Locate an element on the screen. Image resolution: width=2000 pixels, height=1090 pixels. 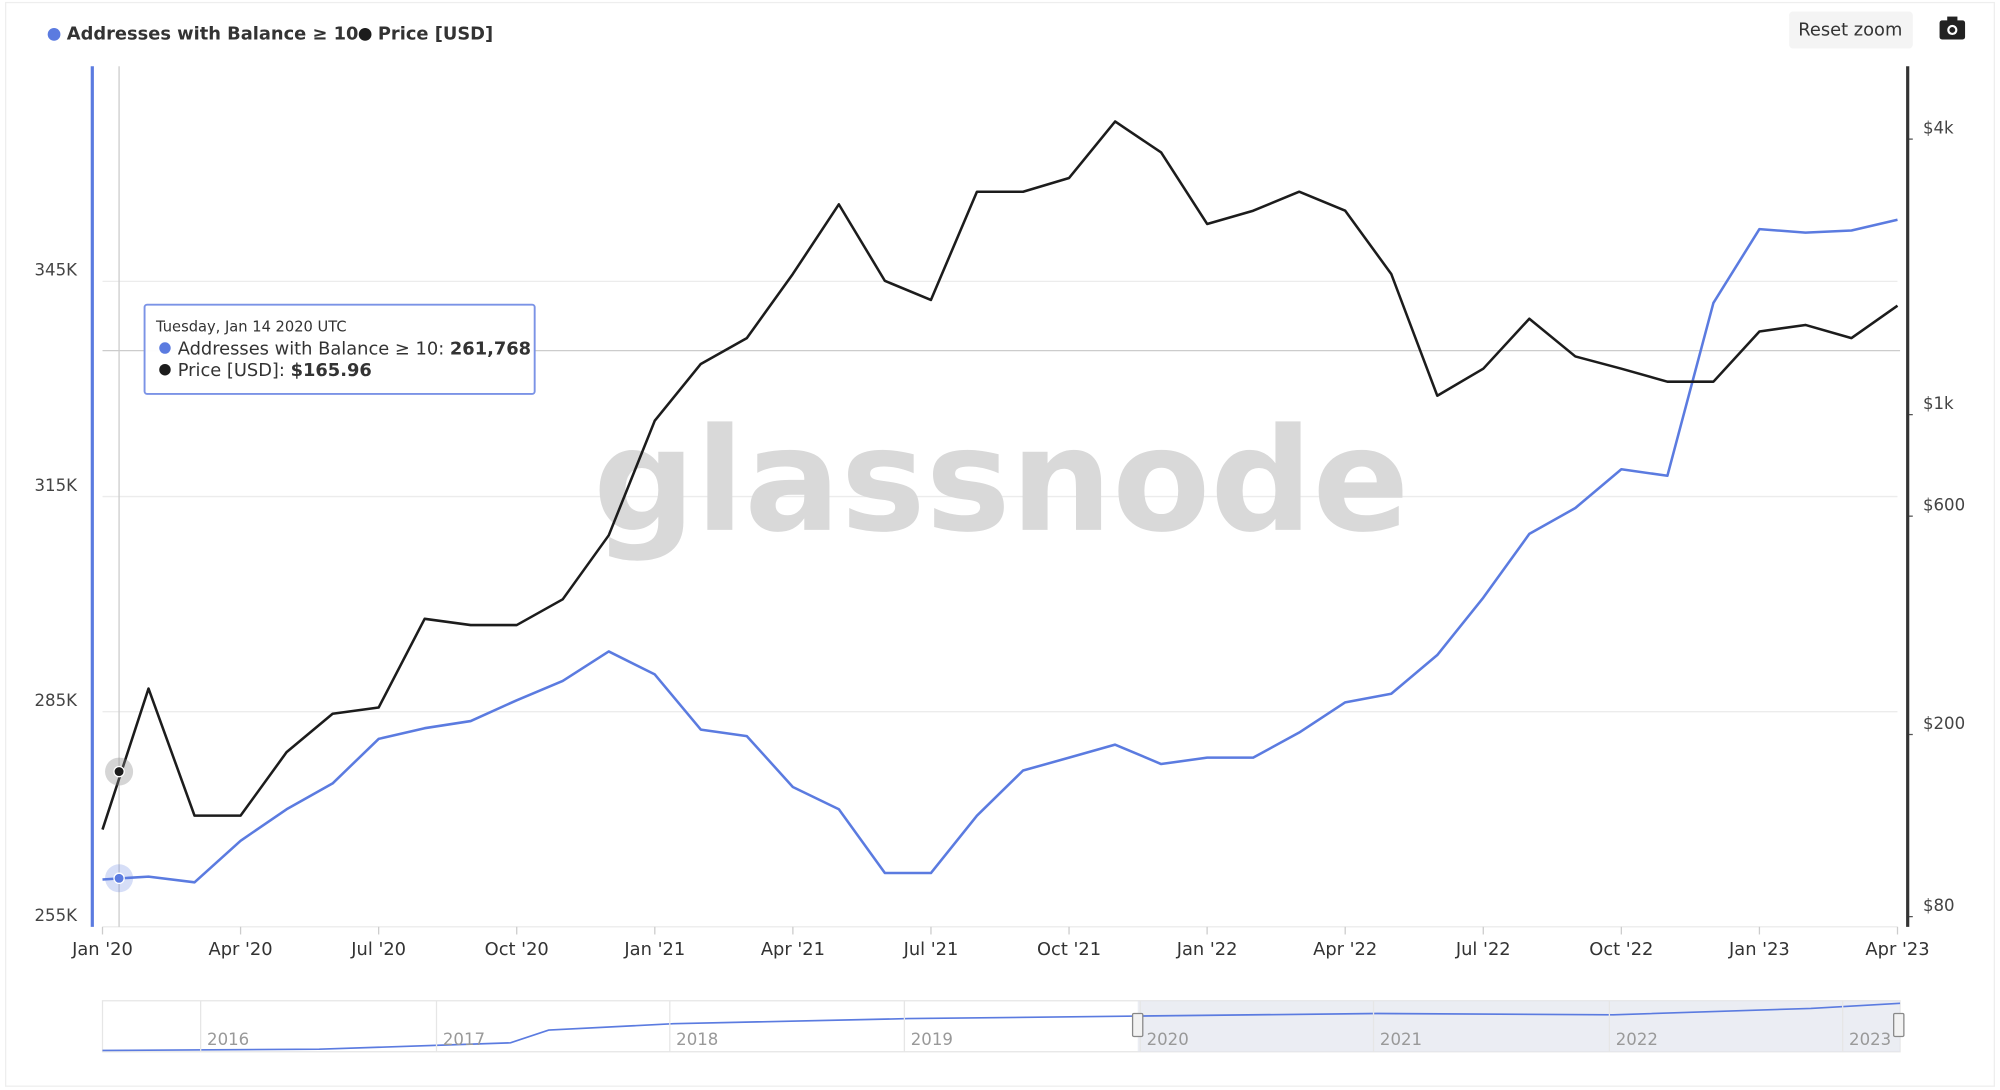
tooltip-row: Addresses with Balance ≥ 10: 261,768 is located at coordinates (354, 348).